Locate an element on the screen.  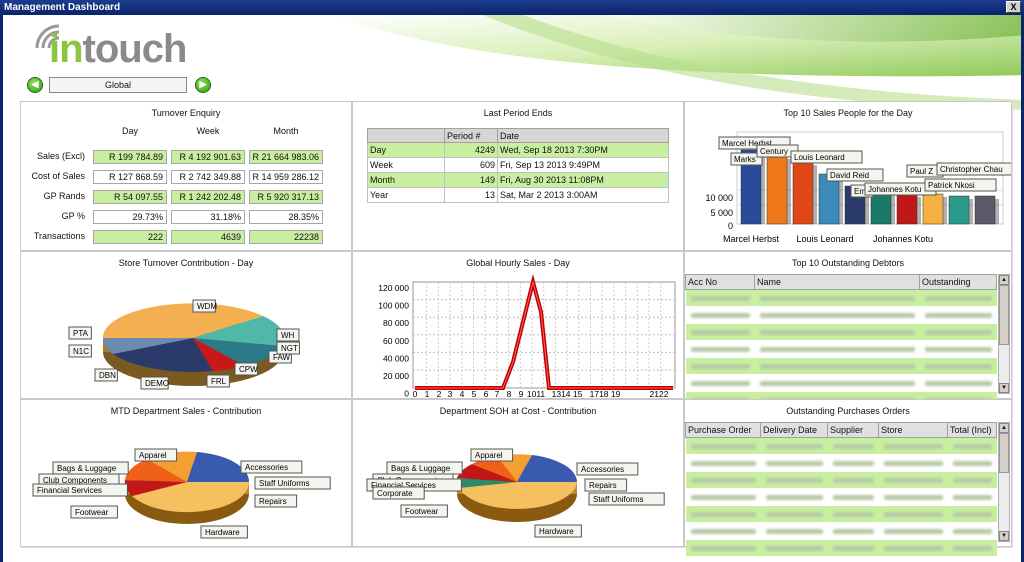
hourly-ytick: 0 is located at coordinates (406, 393).